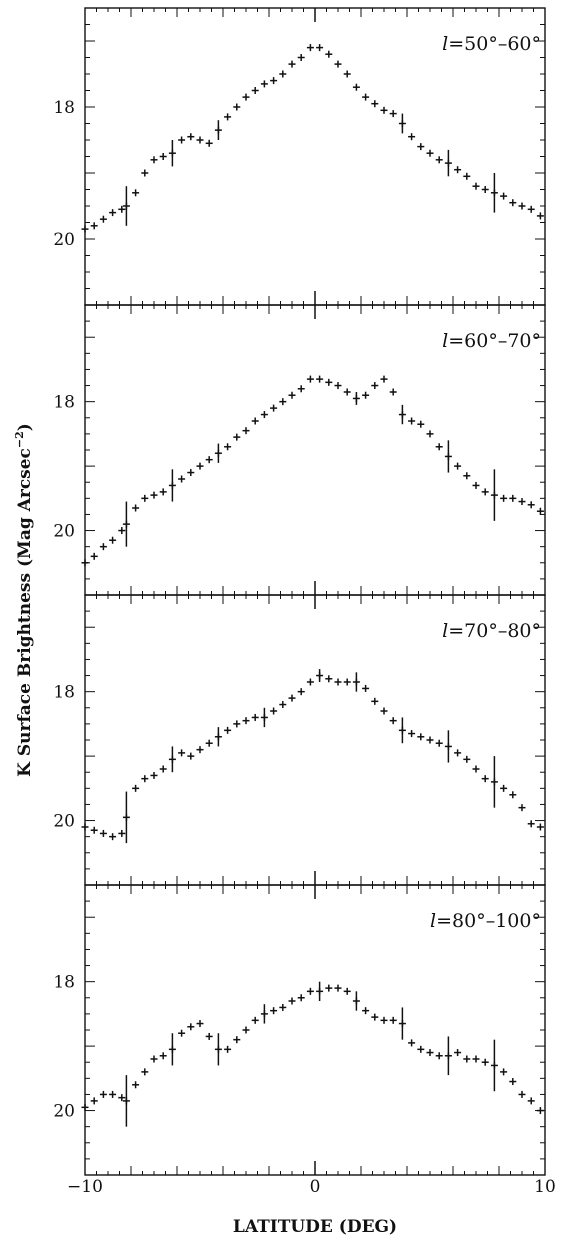 This screenshot has width=570, height=1249. Describe the element at coordinates (25, 427) in the screenshot. I see `y-axis-title-close: )` at that location.